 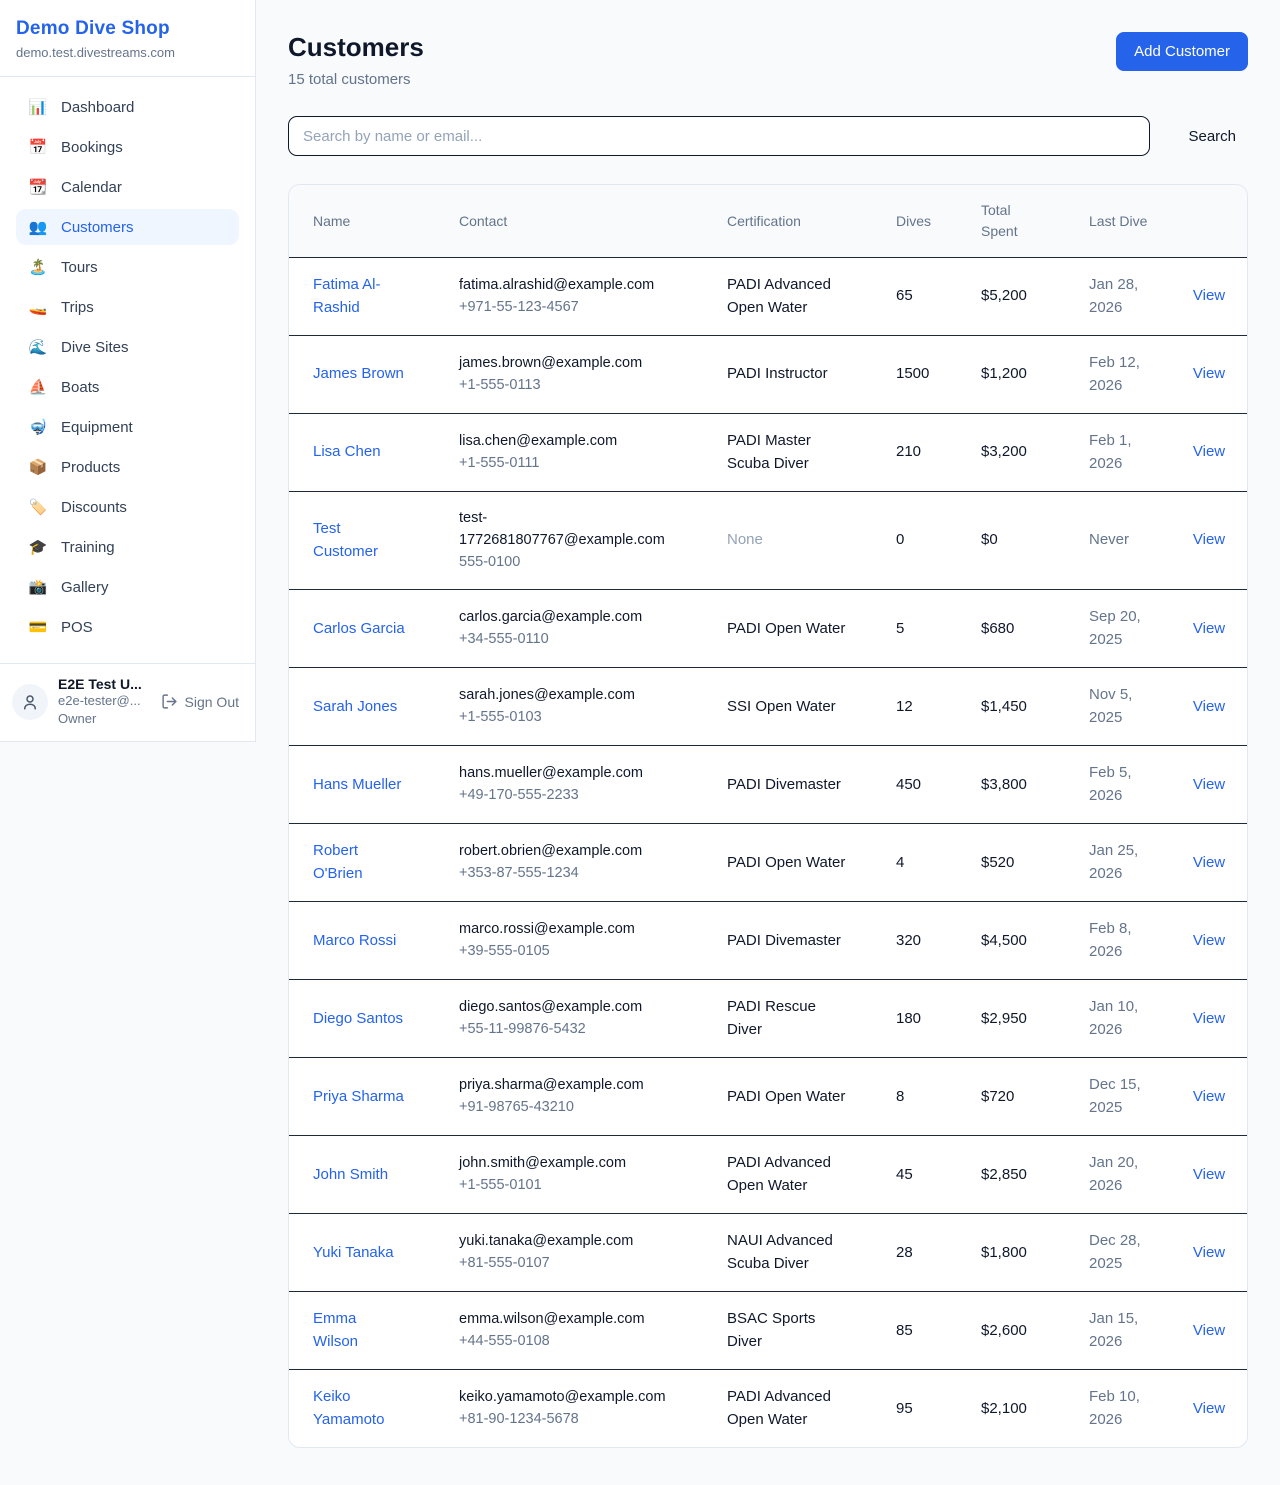 What do you see at coordinates (127, 307) in the screenshot?
I see `sidebar-item-trips: 🚤 Trips` at bounding box center [127, 307].